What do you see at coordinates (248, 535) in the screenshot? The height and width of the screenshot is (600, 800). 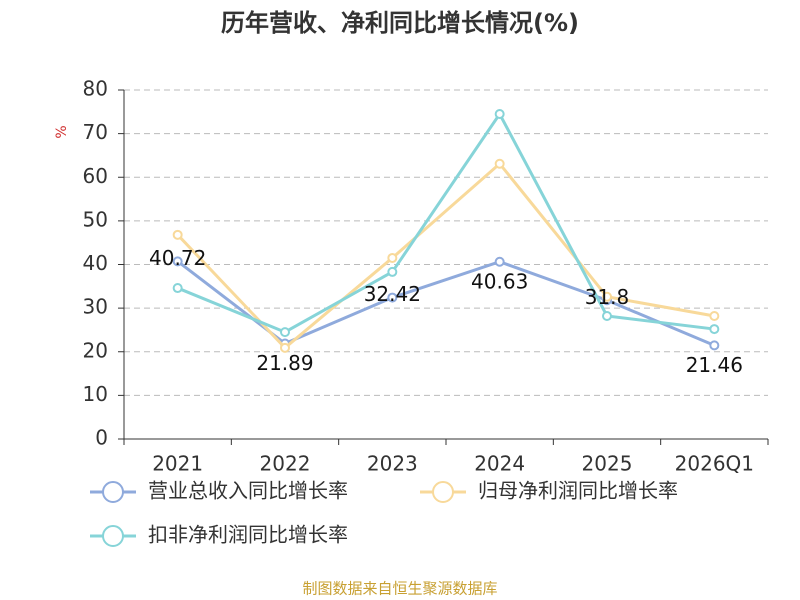 I see `legend-label: 扣非净利润同比增长率` at bounding box center [248, 535].